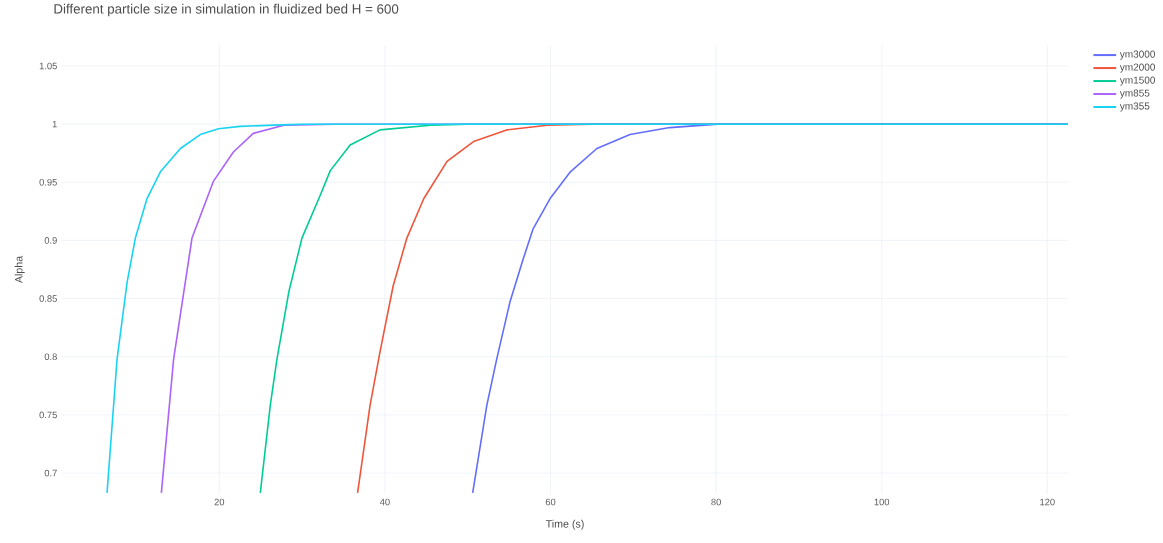 The height and width of the screenshot is (543, 1163). I want to click on y-tick-label: 0.85, so click(48, 298).